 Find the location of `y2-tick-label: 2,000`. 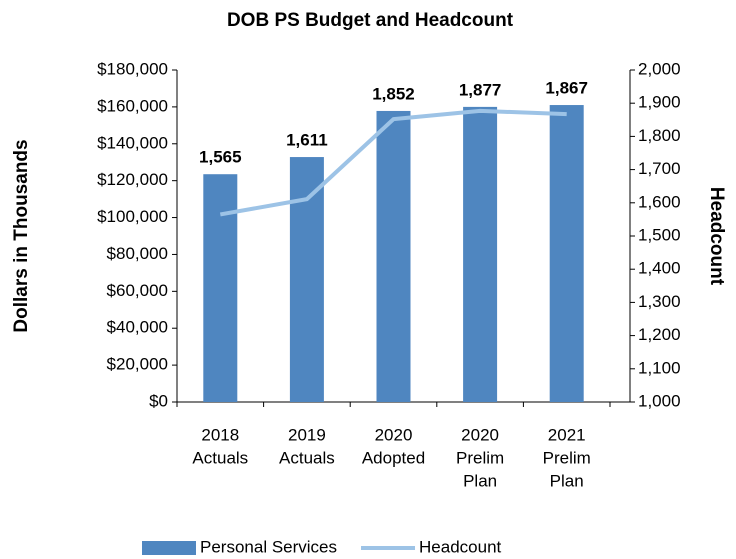

y2-tick-label: 2,000 is located at coordinates (659, 68).